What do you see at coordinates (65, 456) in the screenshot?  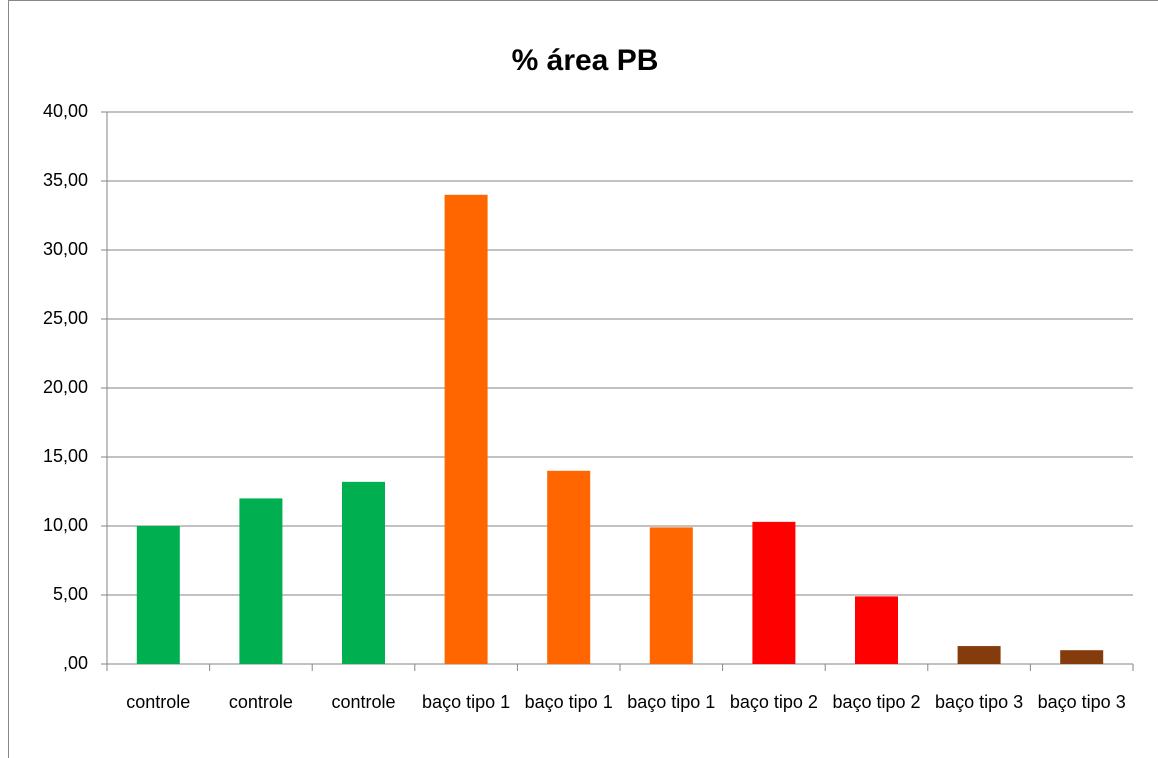 I see `y-tick-label: 15,00` at bounding box center [65, 456].